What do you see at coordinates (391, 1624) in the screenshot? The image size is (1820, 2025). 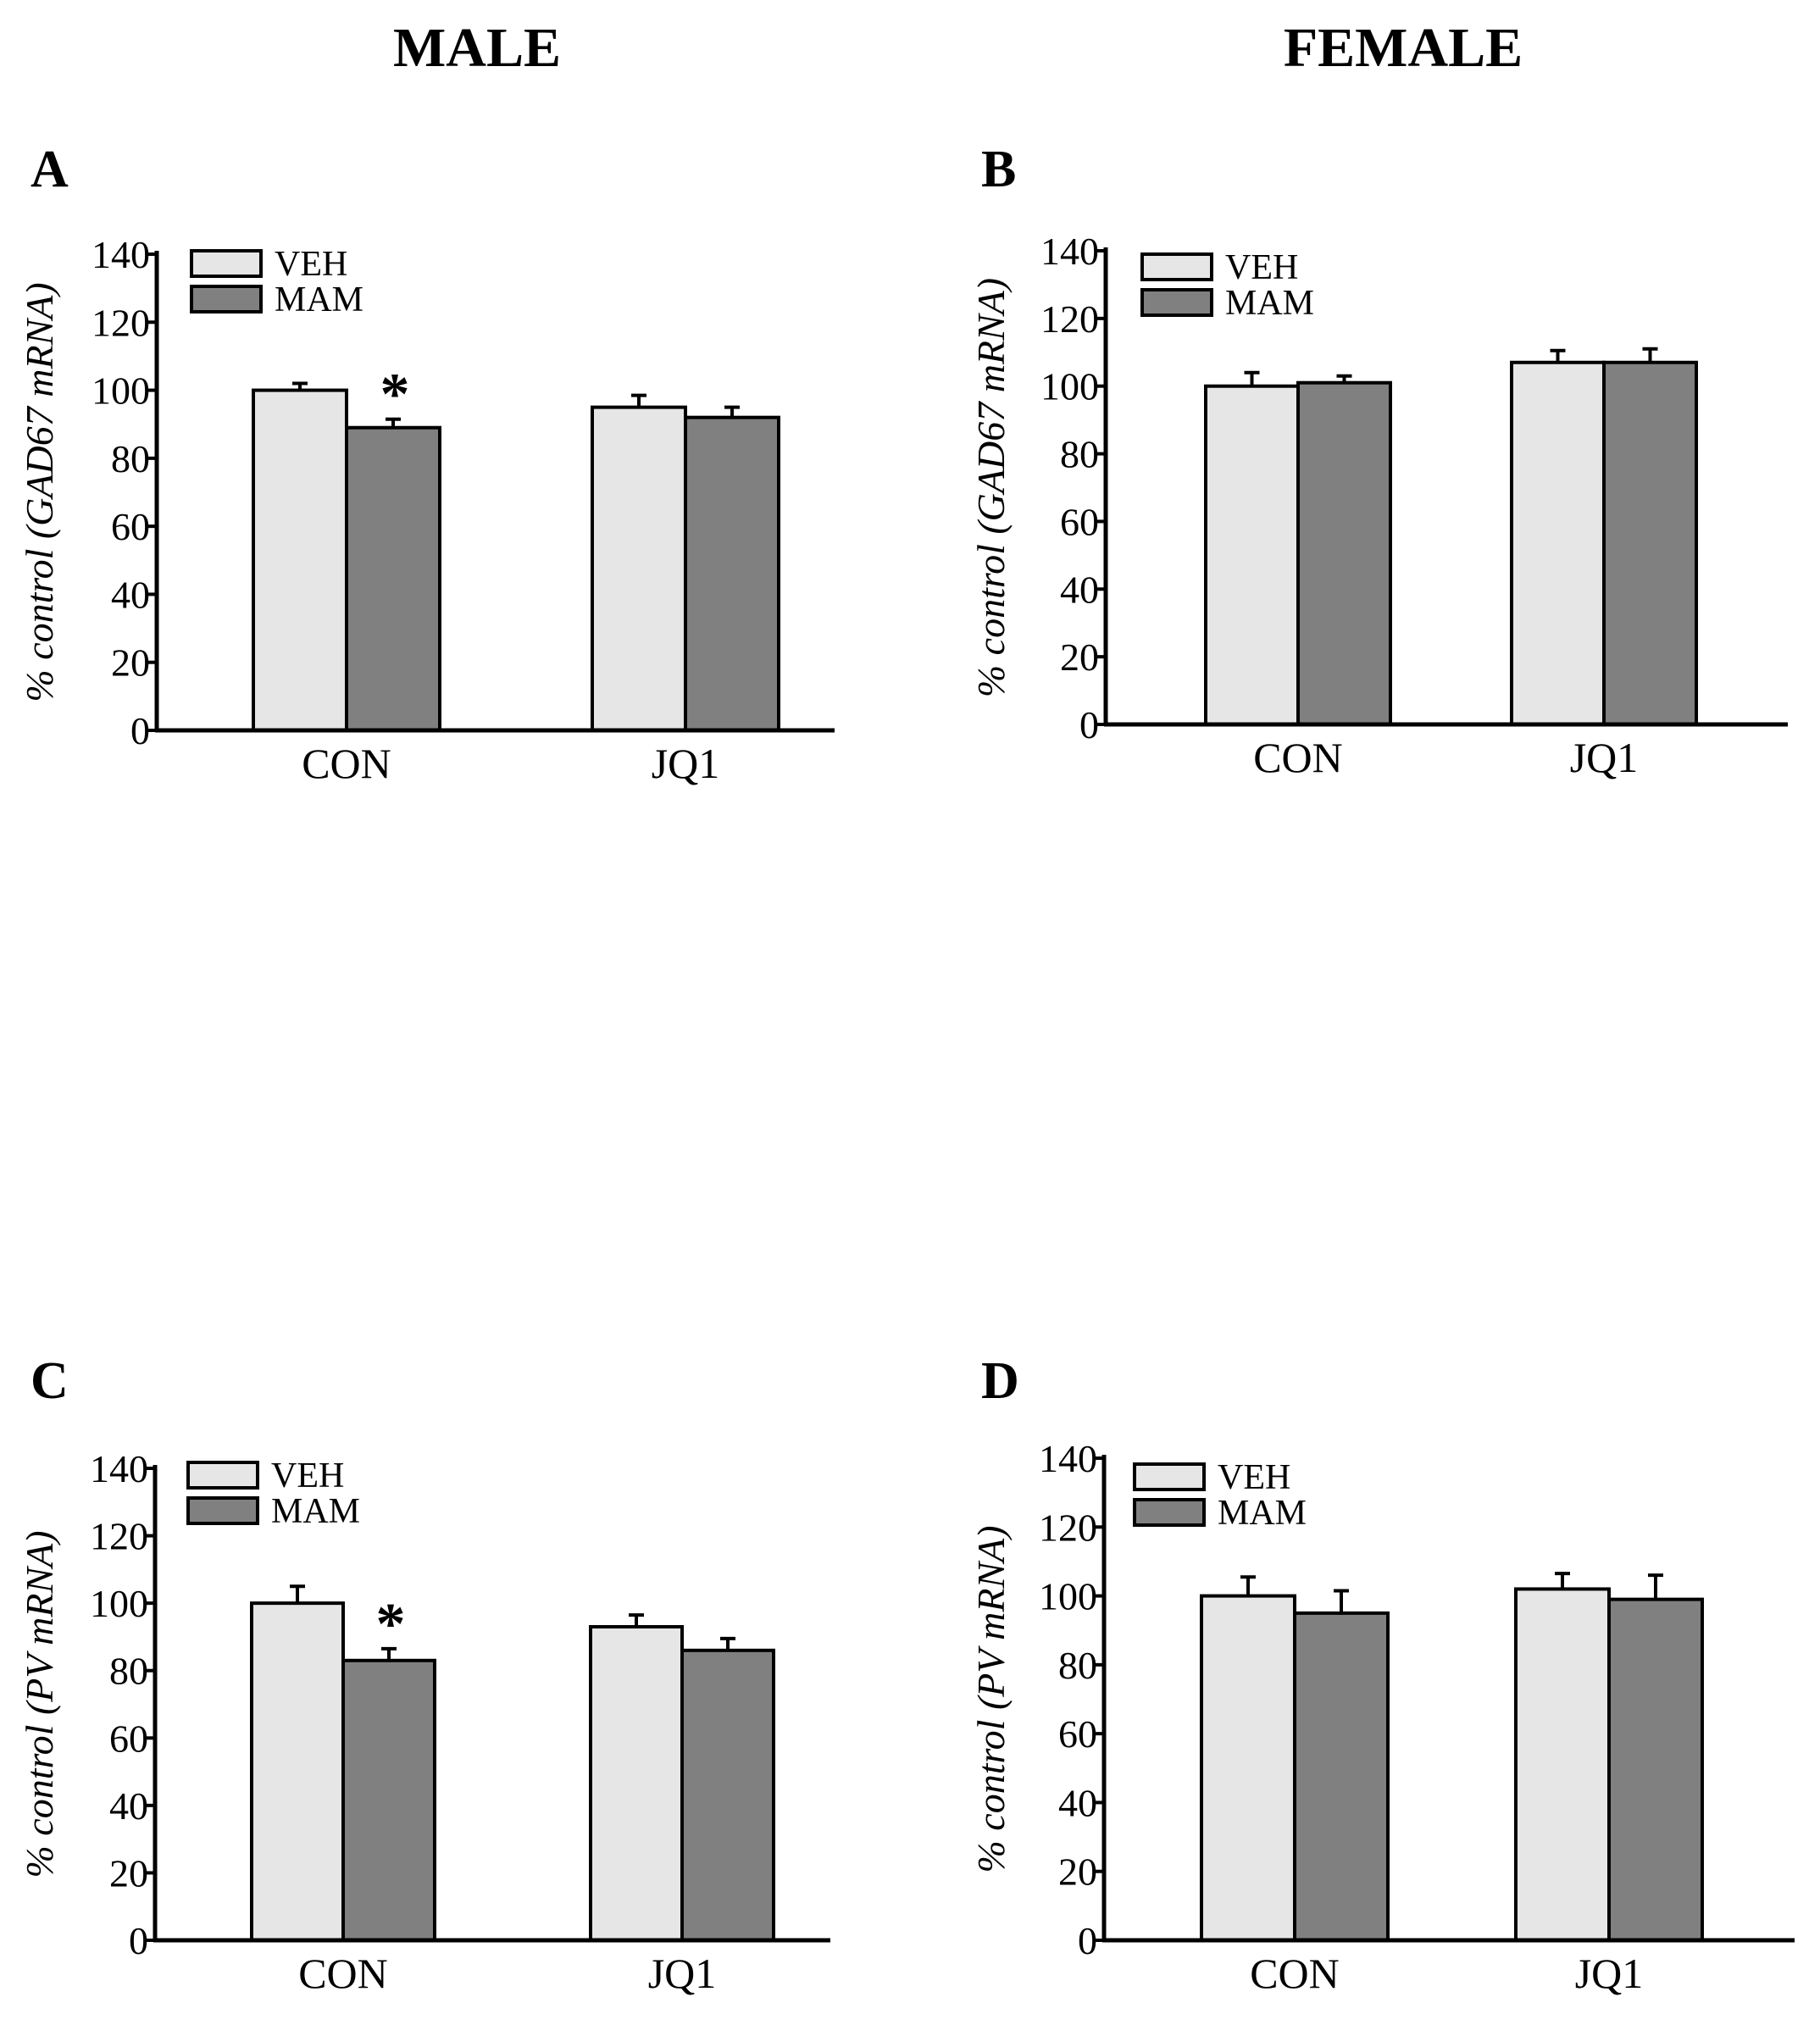 I see `panel-c-significance-mark: *` at bounding box center [391, 1624].